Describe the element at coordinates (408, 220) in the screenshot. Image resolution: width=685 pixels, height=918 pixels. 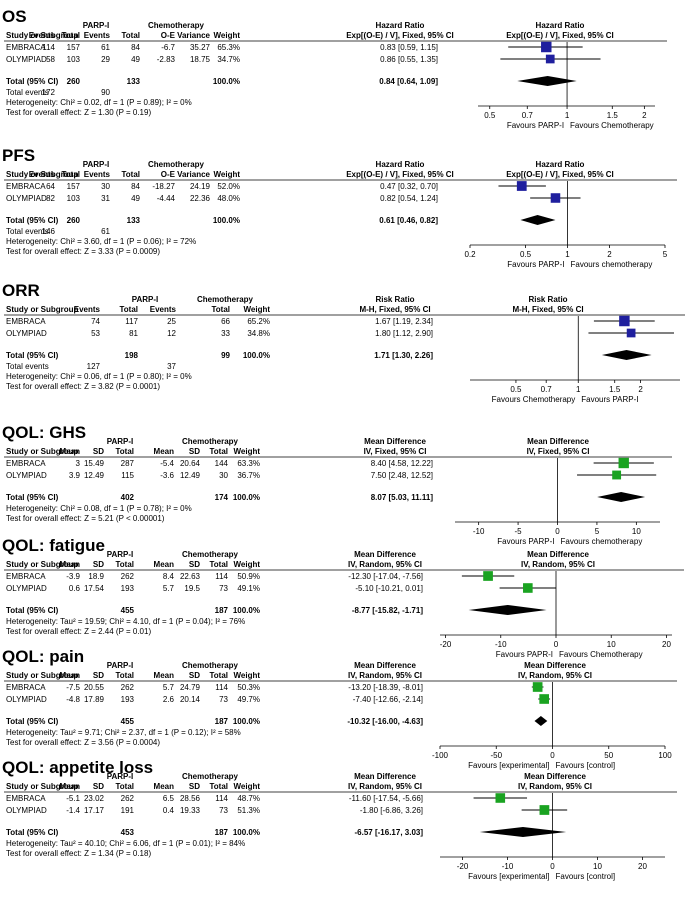
I see `total-effect: 0.61 [0.46, 0.82]` at that location.